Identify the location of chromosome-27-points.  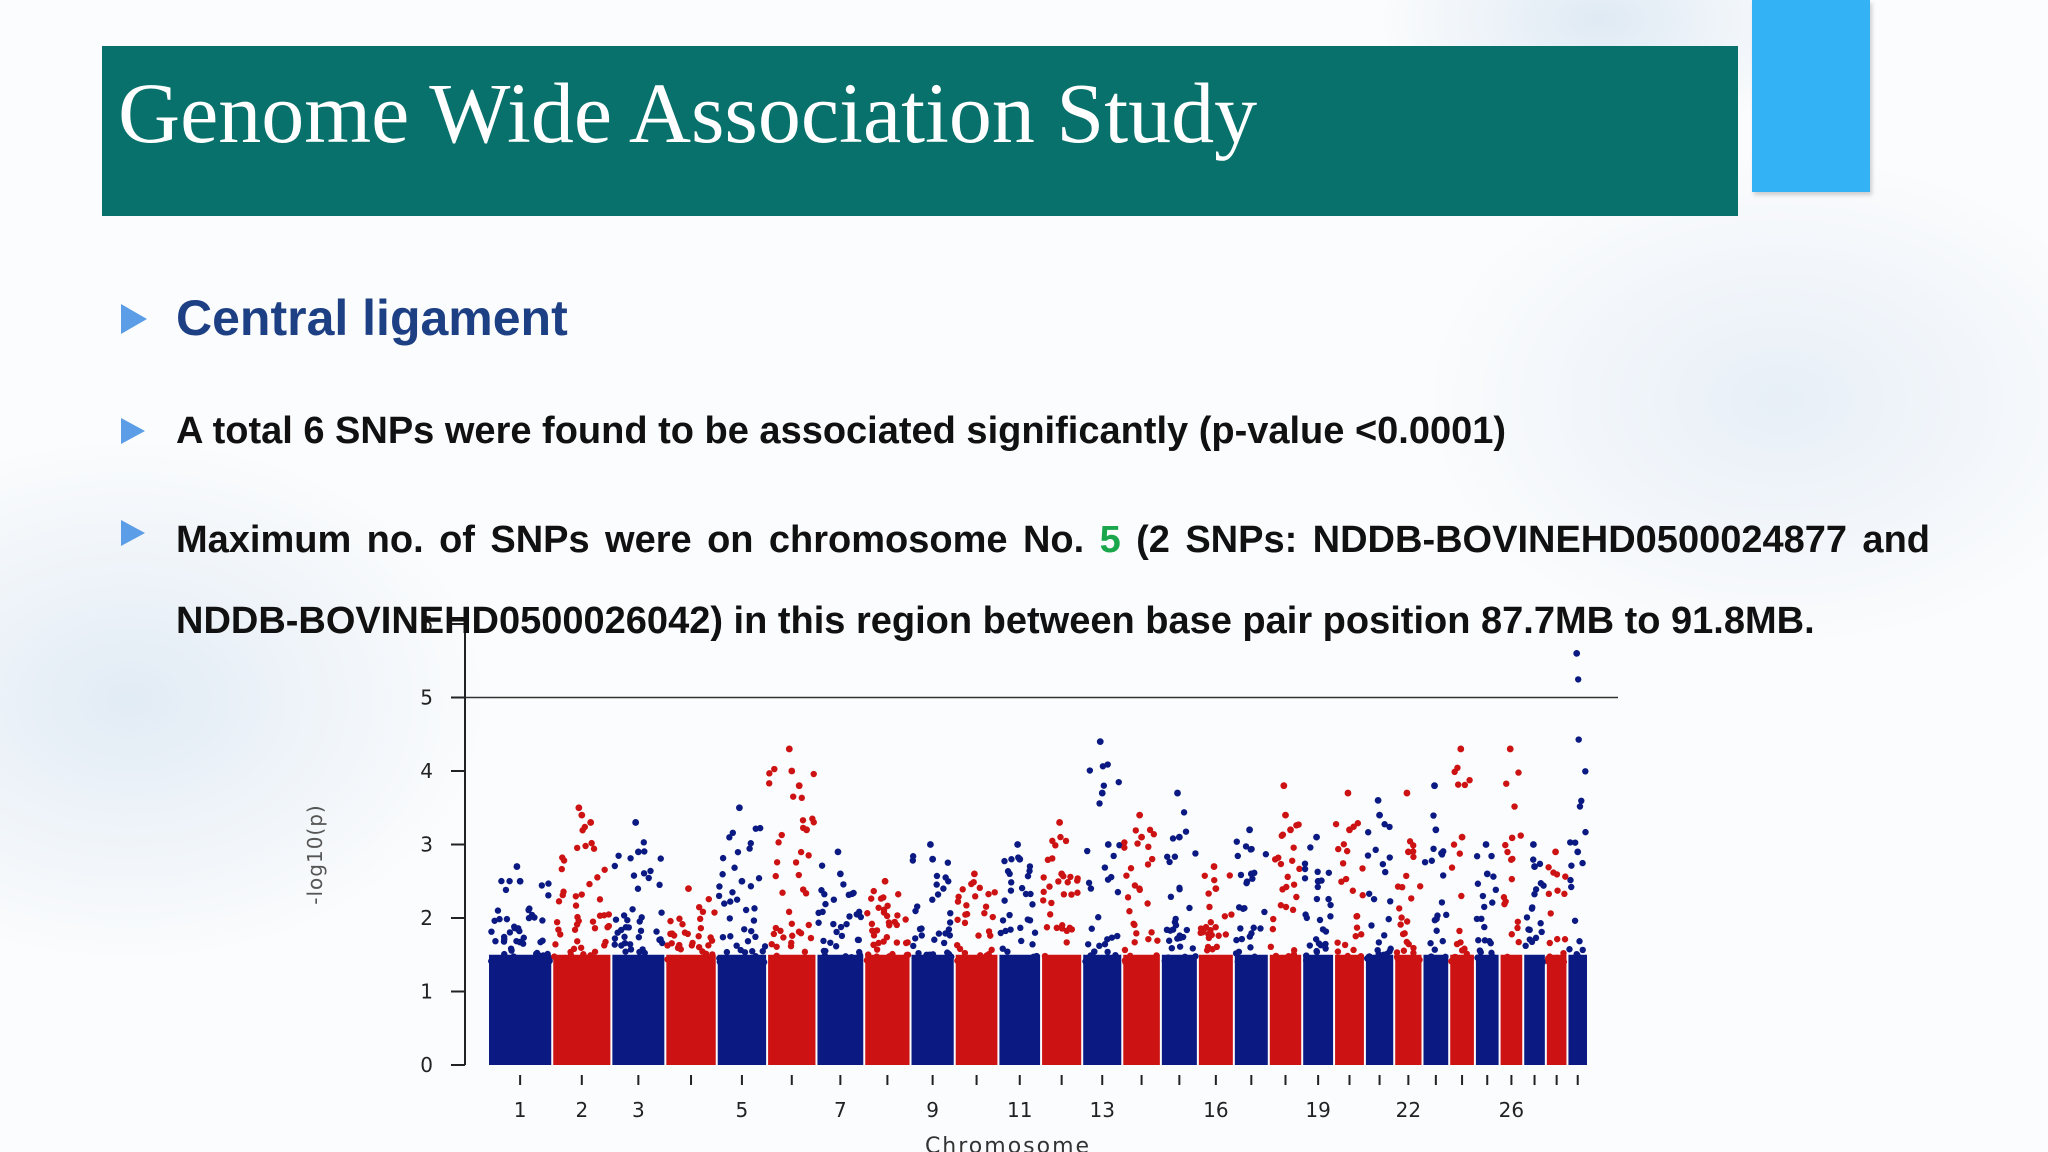
(1534, 953).